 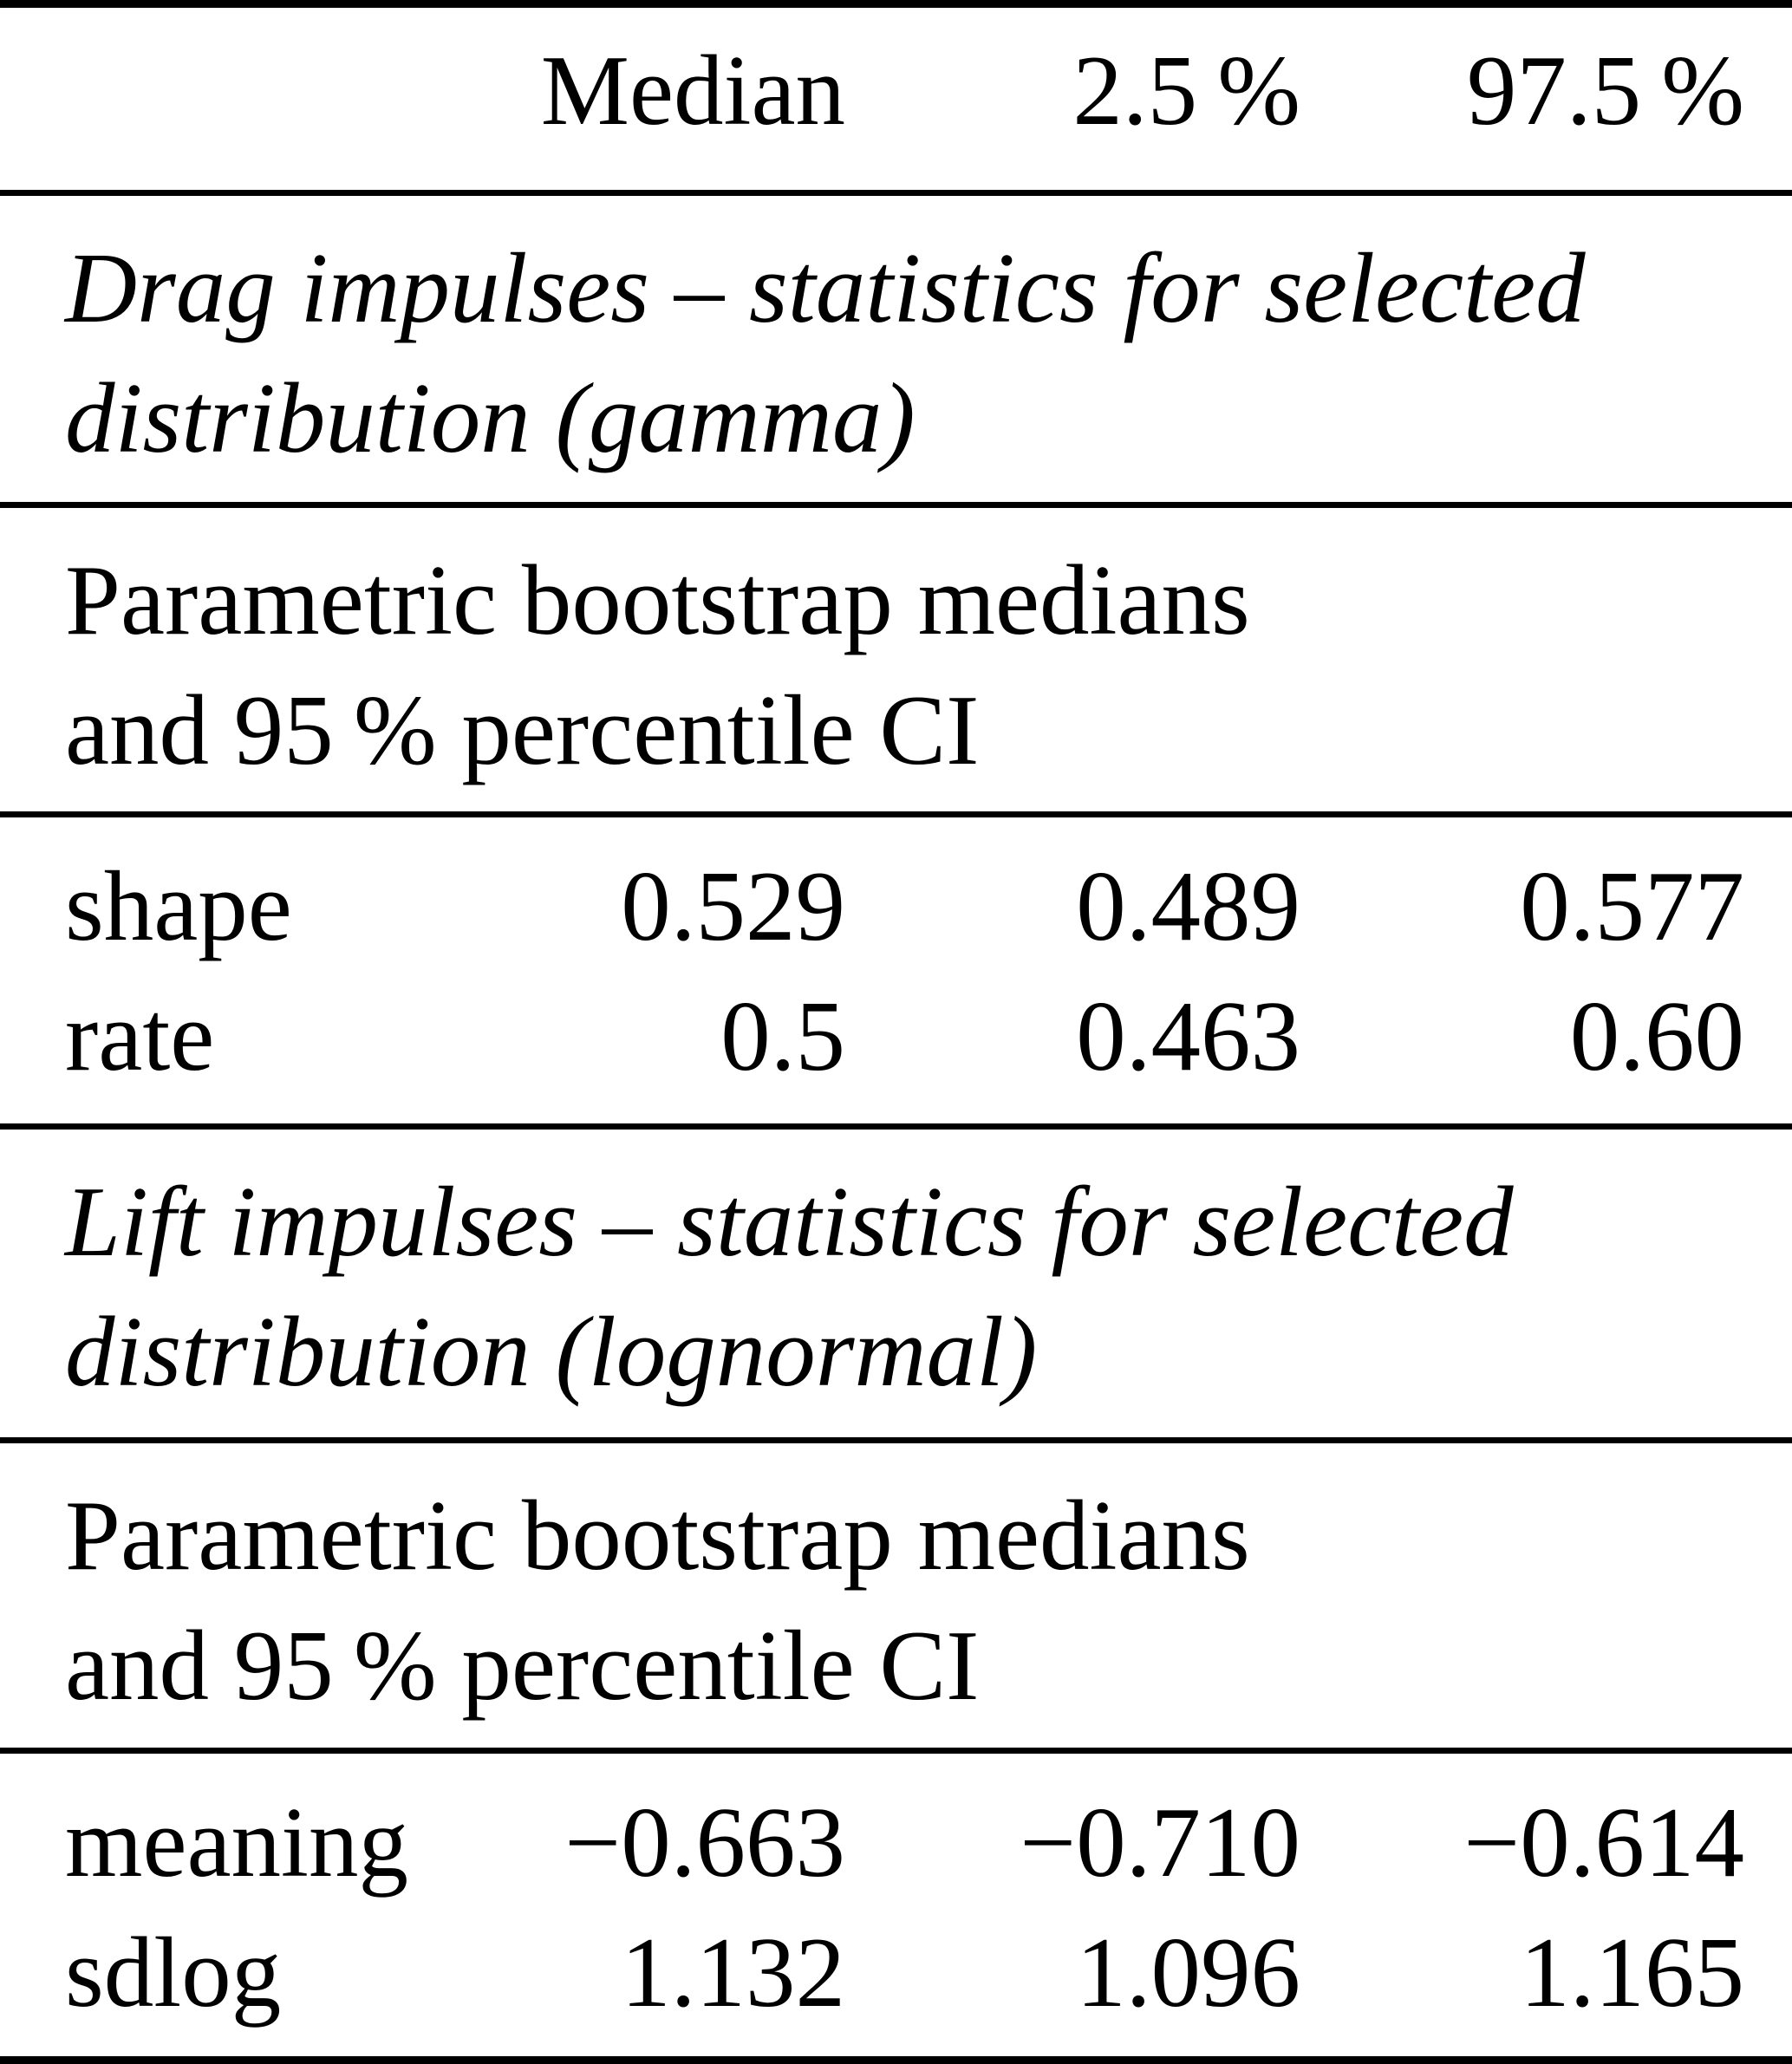 What do you see at coordinates (551, 1352) in the screenshot?
I see `section-title-line: distribution (lognormal)` at bounding box center [551, 1352].